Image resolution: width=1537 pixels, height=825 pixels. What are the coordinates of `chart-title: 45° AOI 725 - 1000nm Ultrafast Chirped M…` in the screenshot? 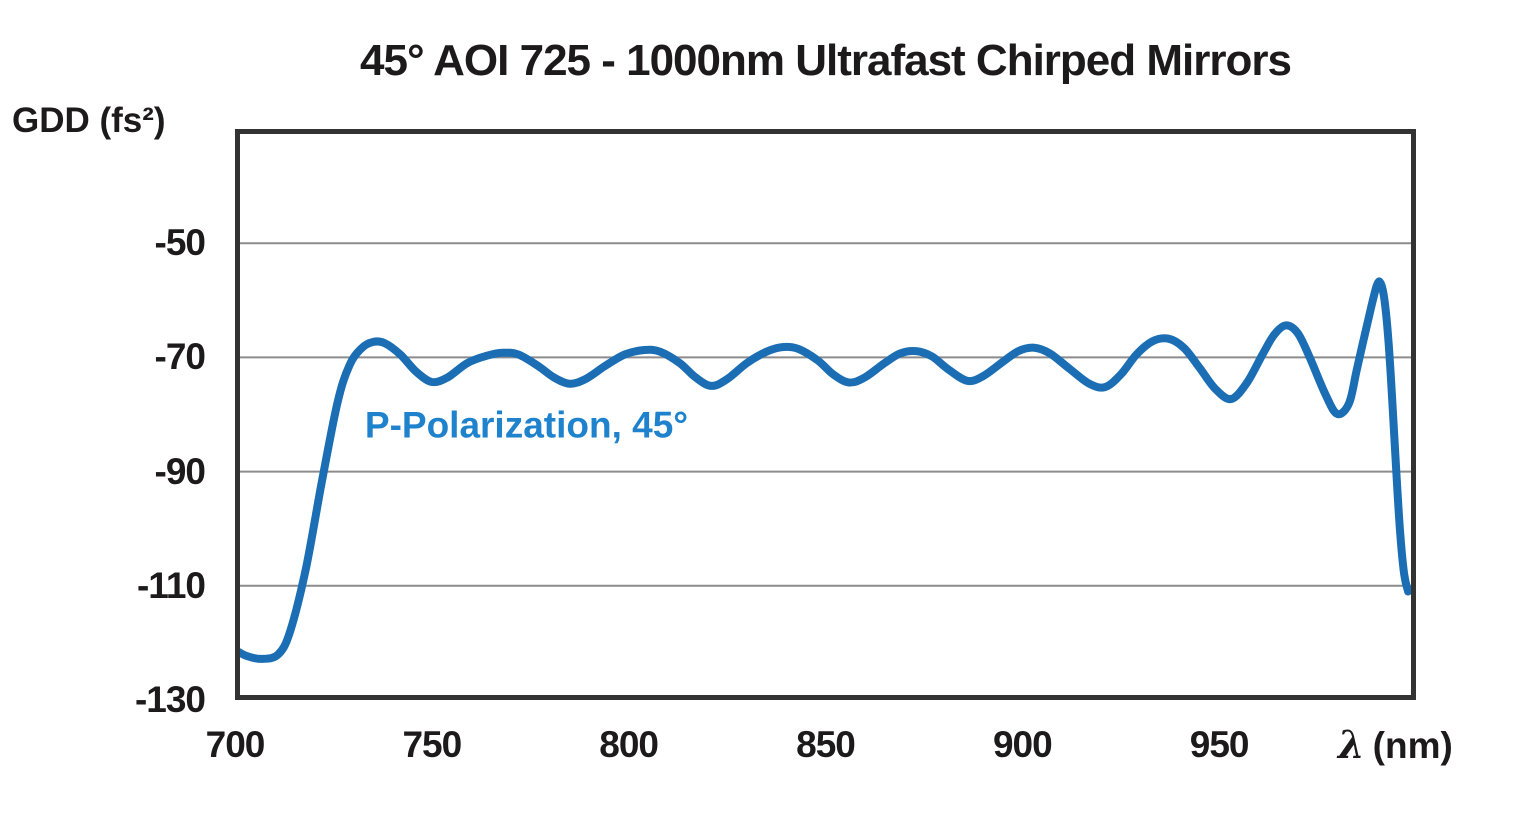 It's located at (826, 60).